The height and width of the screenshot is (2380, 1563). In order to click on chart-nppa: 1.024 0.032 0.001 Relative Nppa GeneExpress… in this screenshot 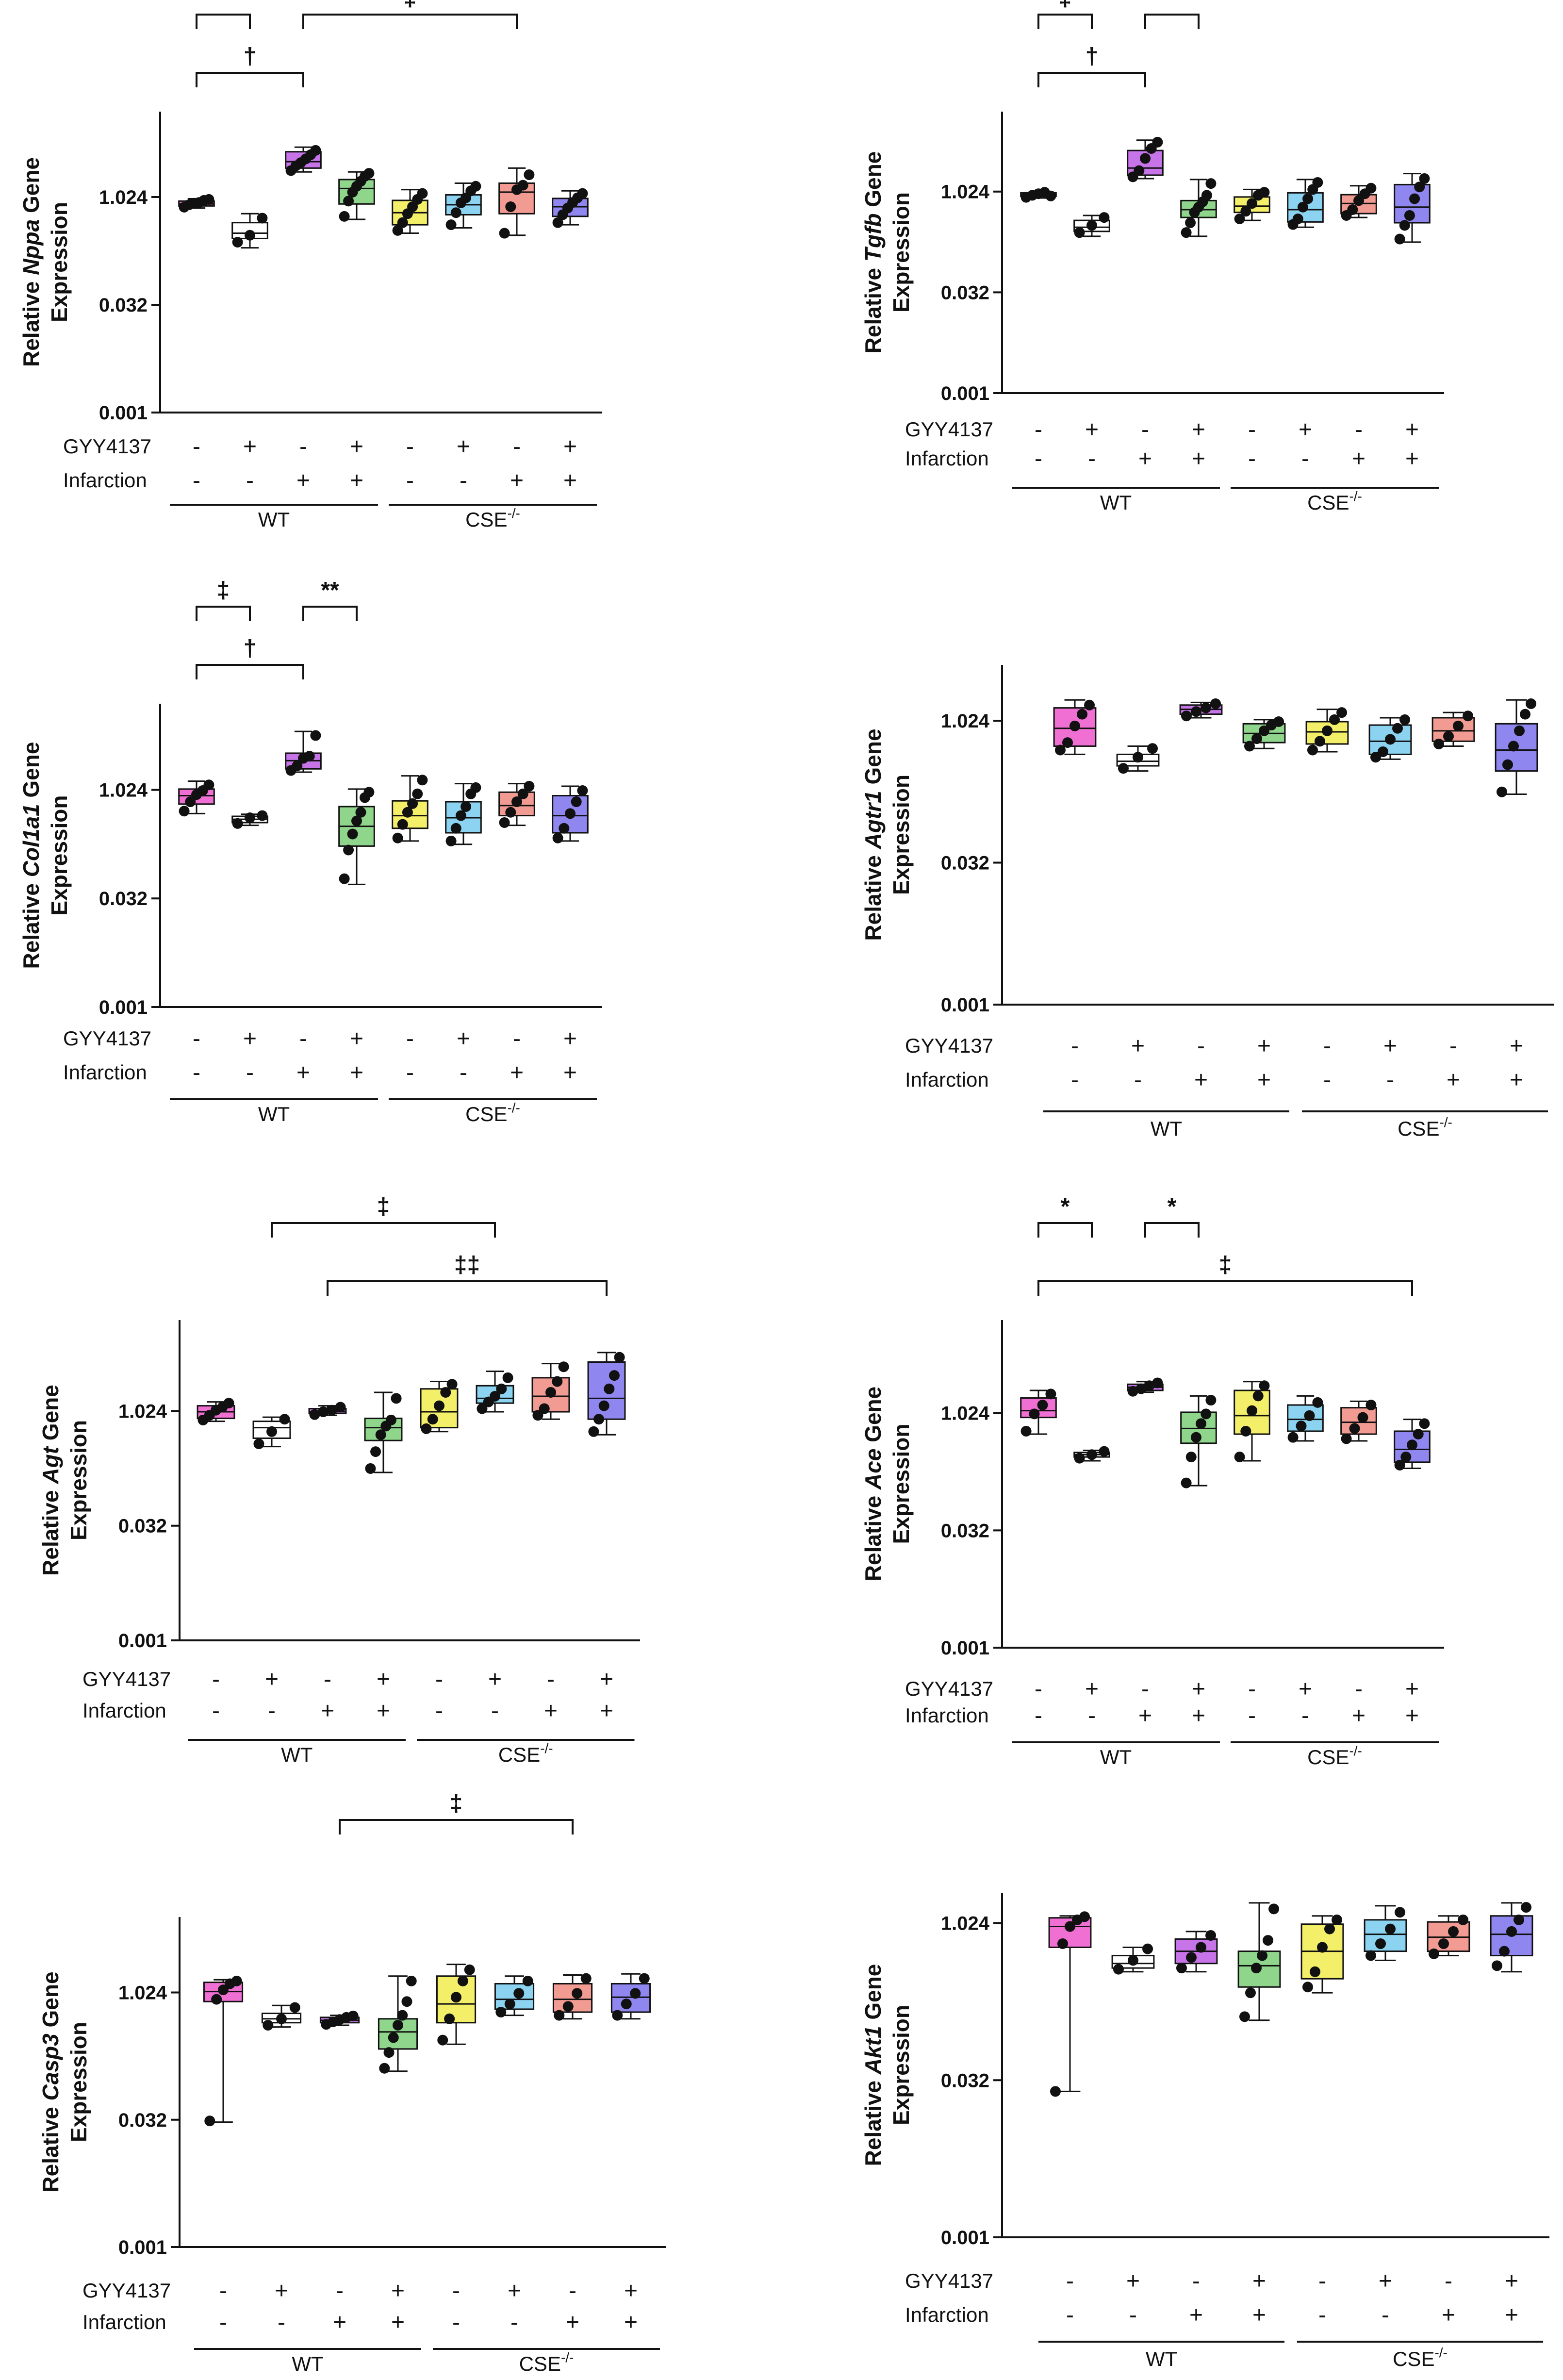, I will do `click(310, 265)`.